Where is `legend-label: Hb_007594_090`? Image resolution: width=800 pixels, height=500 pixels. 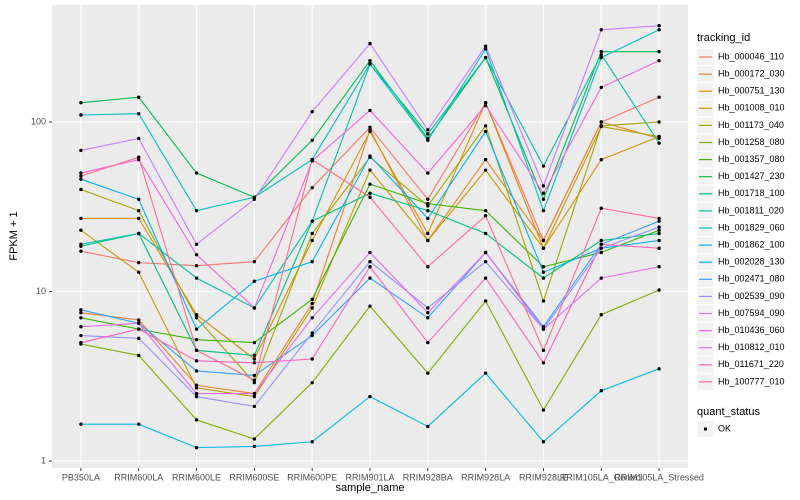
legend-label: Hb_007594_090 is located at coordinates (751, 313).